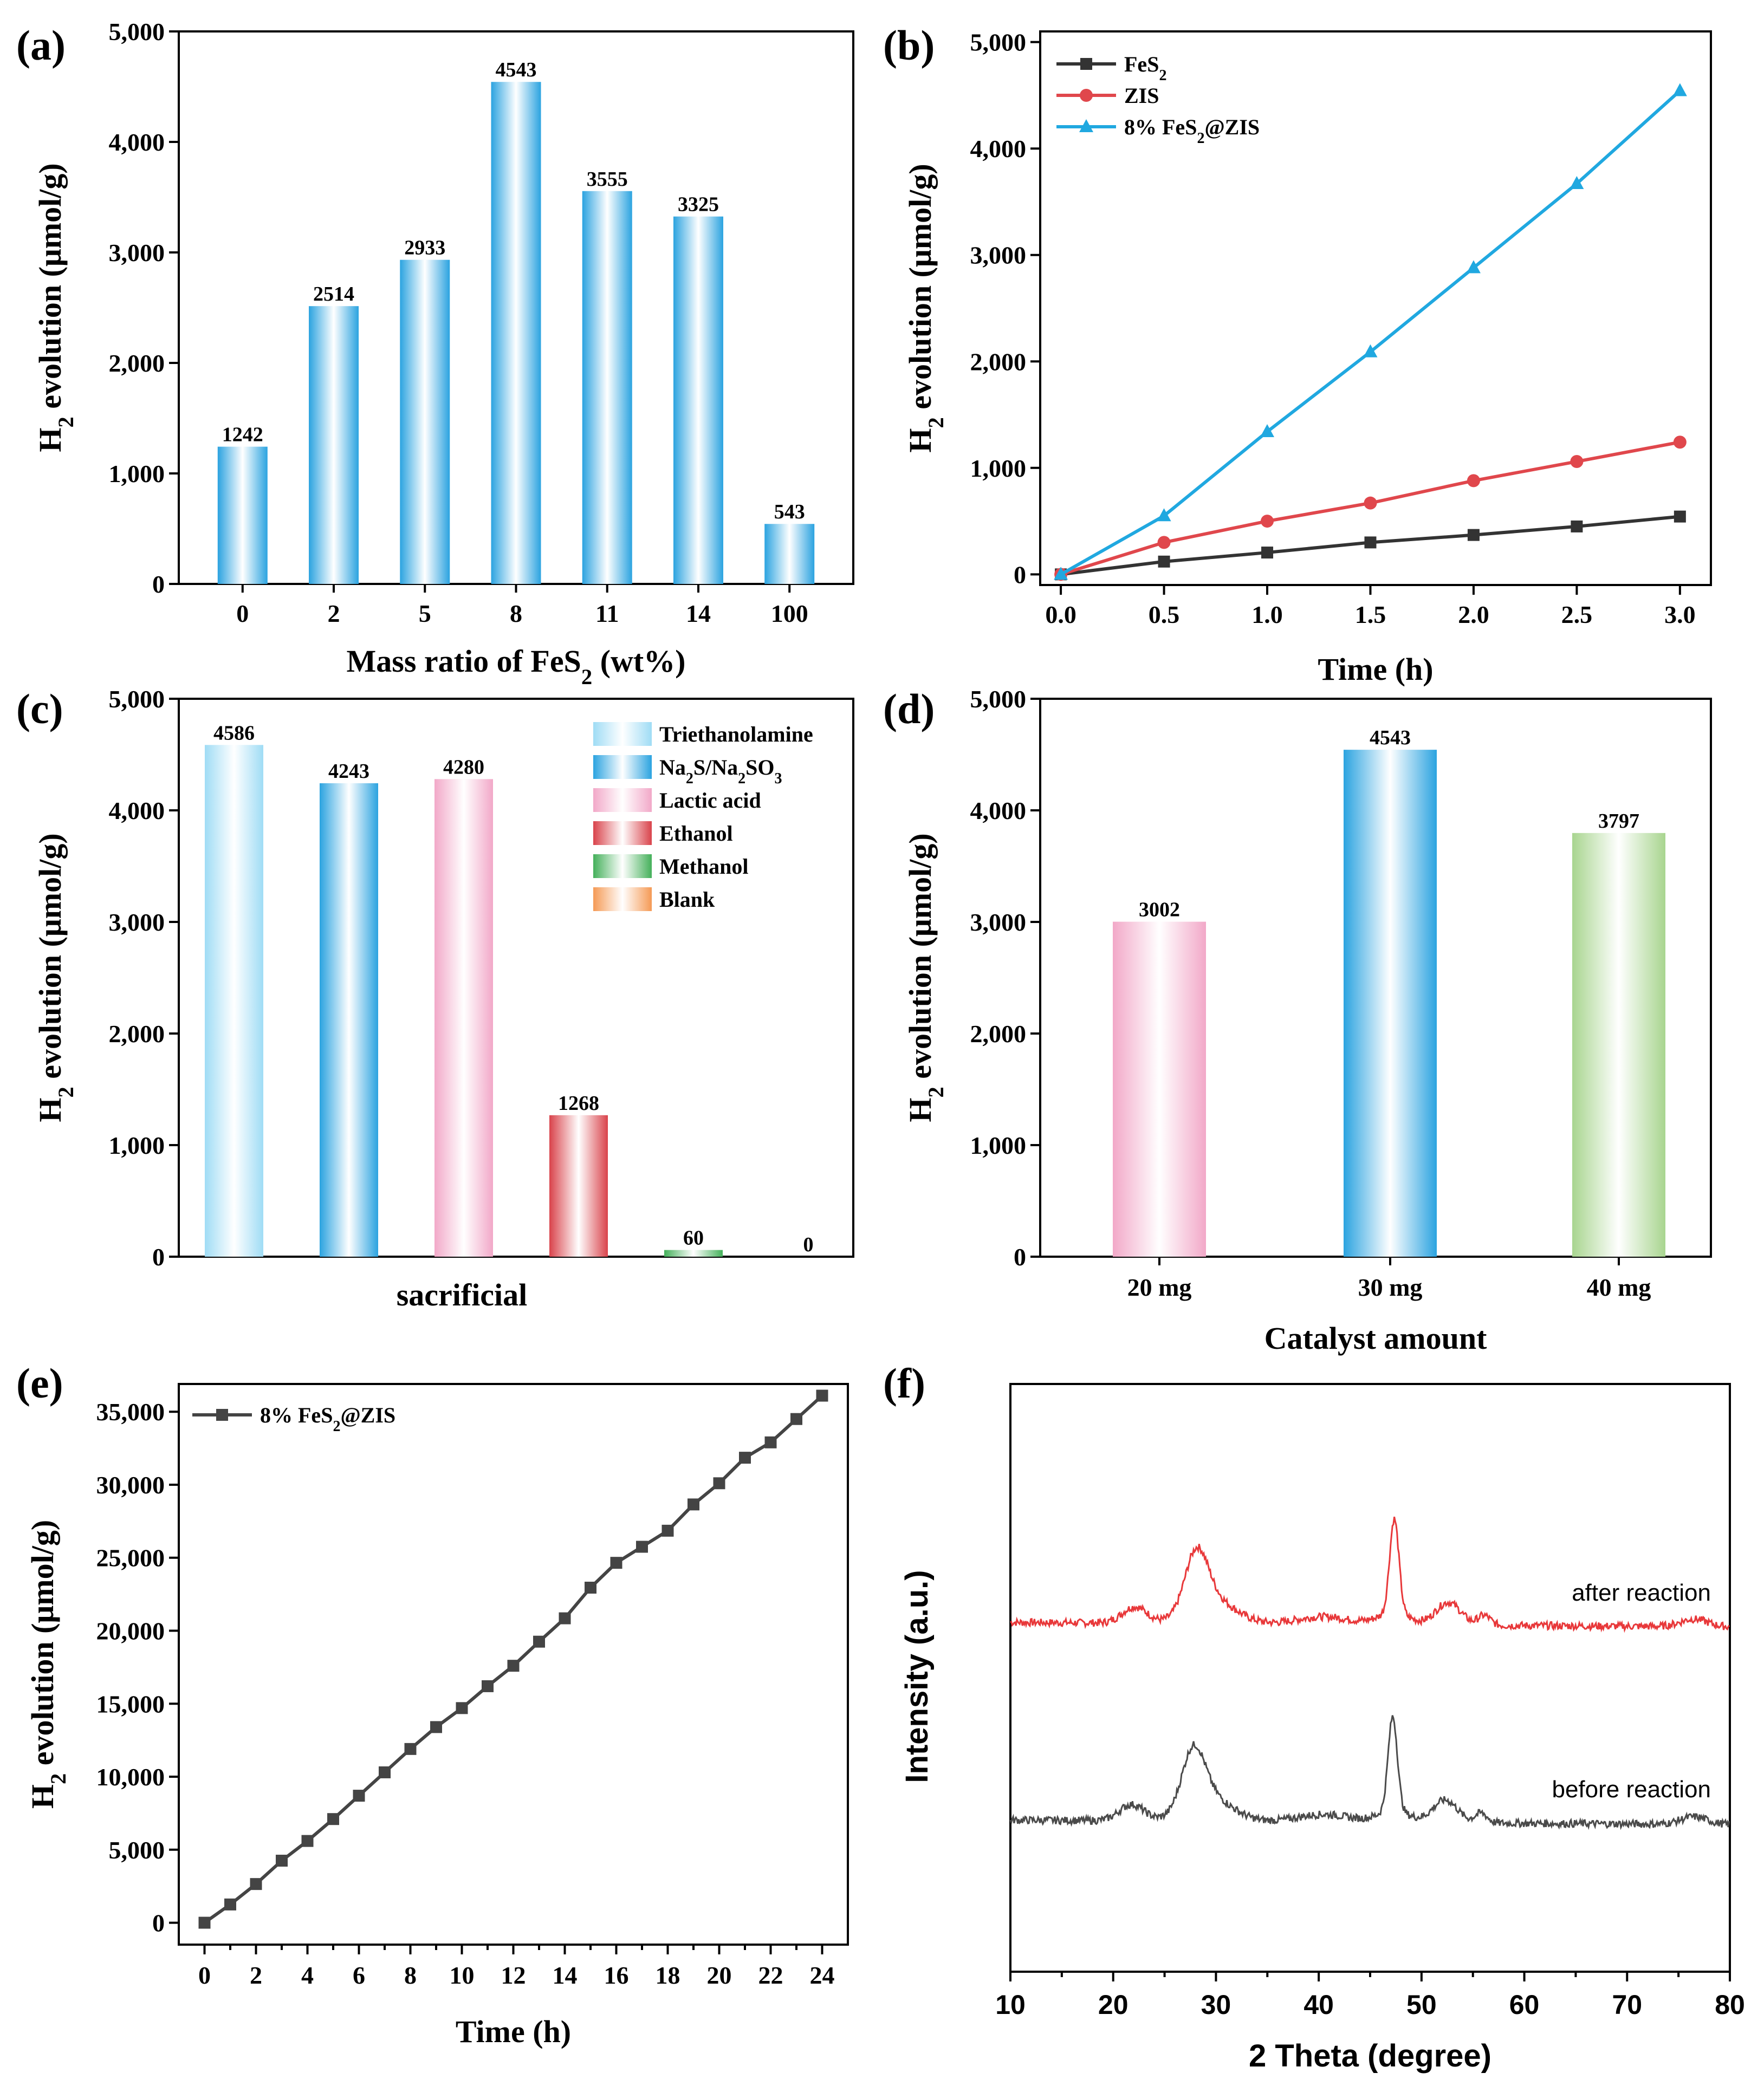 This screenshot has height=2099, width=1764. What do you see at coordinates (1730, 2005) in the screenshot?
I see `x-tick-label: 80` at bounding box center [1730, 2005].